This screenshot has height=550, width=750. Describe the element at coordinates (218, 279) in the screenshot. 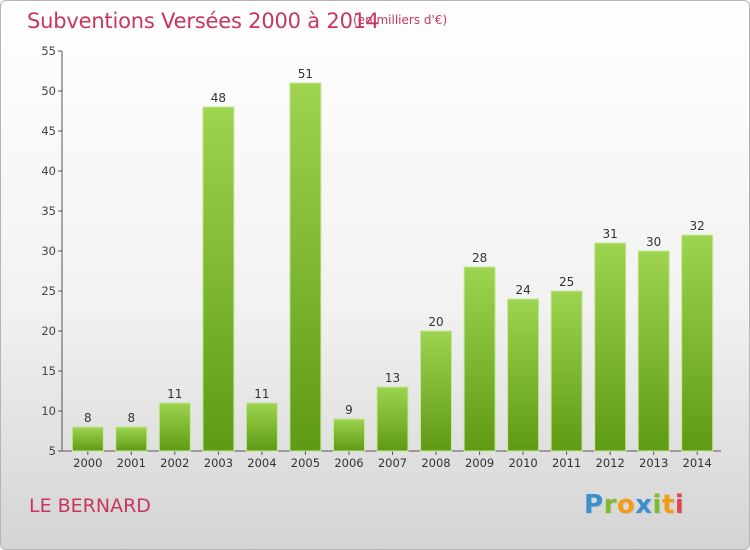

I see `bar-2003` at that location.